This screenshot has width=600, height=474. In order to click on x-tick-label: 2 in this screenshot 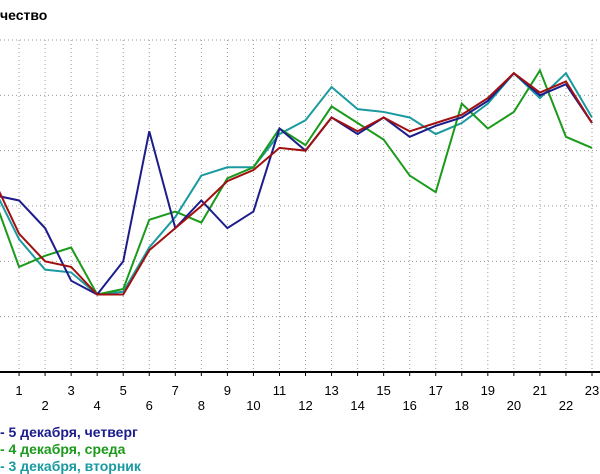, I will do `click(44, 405)`.